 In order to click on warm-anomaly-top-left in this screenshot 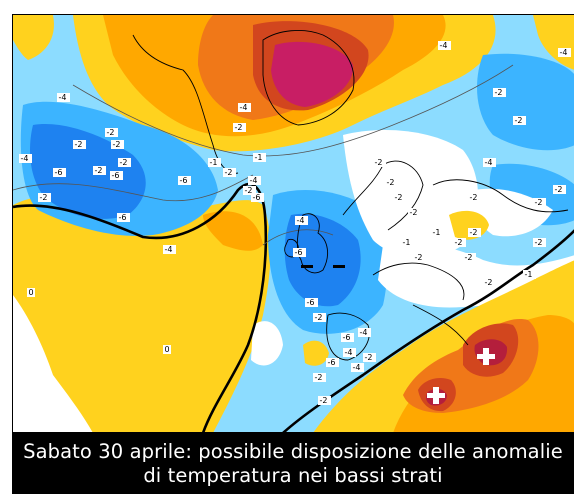, I will do `click(33, 37)`.